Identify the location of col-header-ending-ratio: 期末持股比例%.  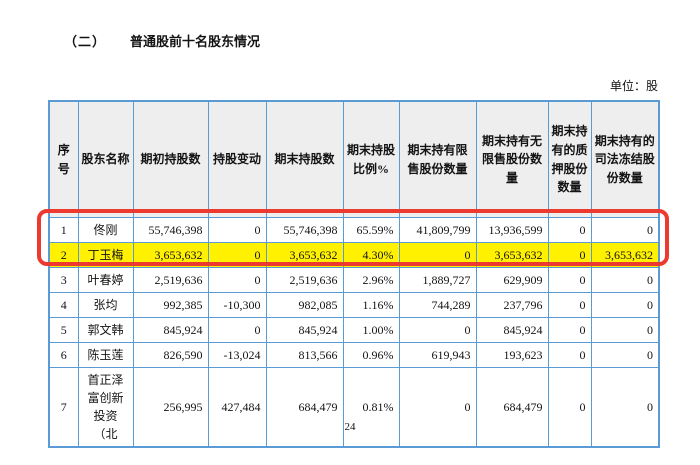
(371, 159).